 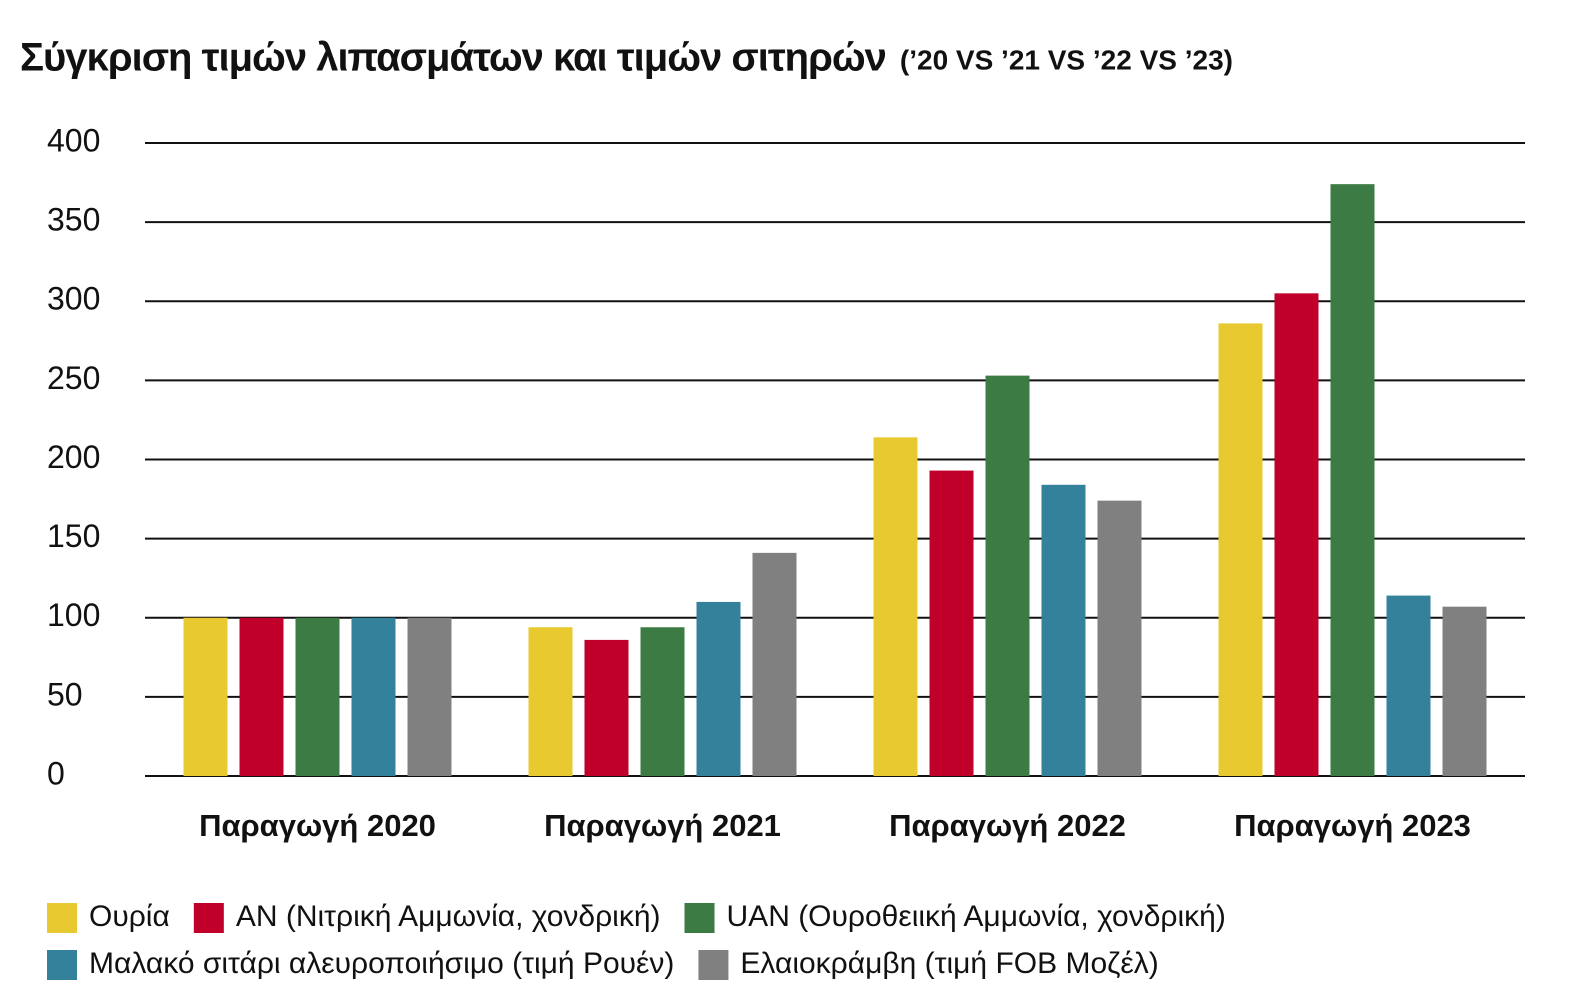 I want to click on y-tick-label: 100, so click(x=73, y=615).